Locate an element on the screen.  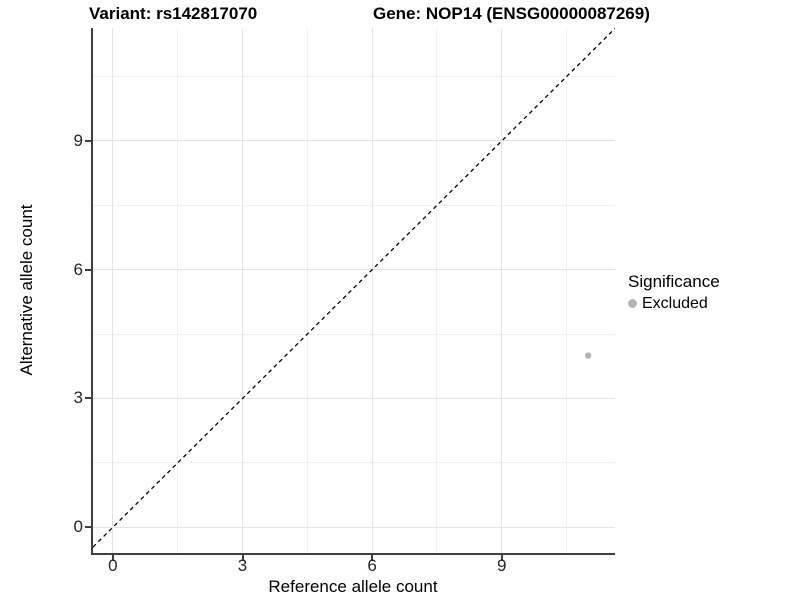
legend-item-label: Excluded is located at coordinates (675, 303).